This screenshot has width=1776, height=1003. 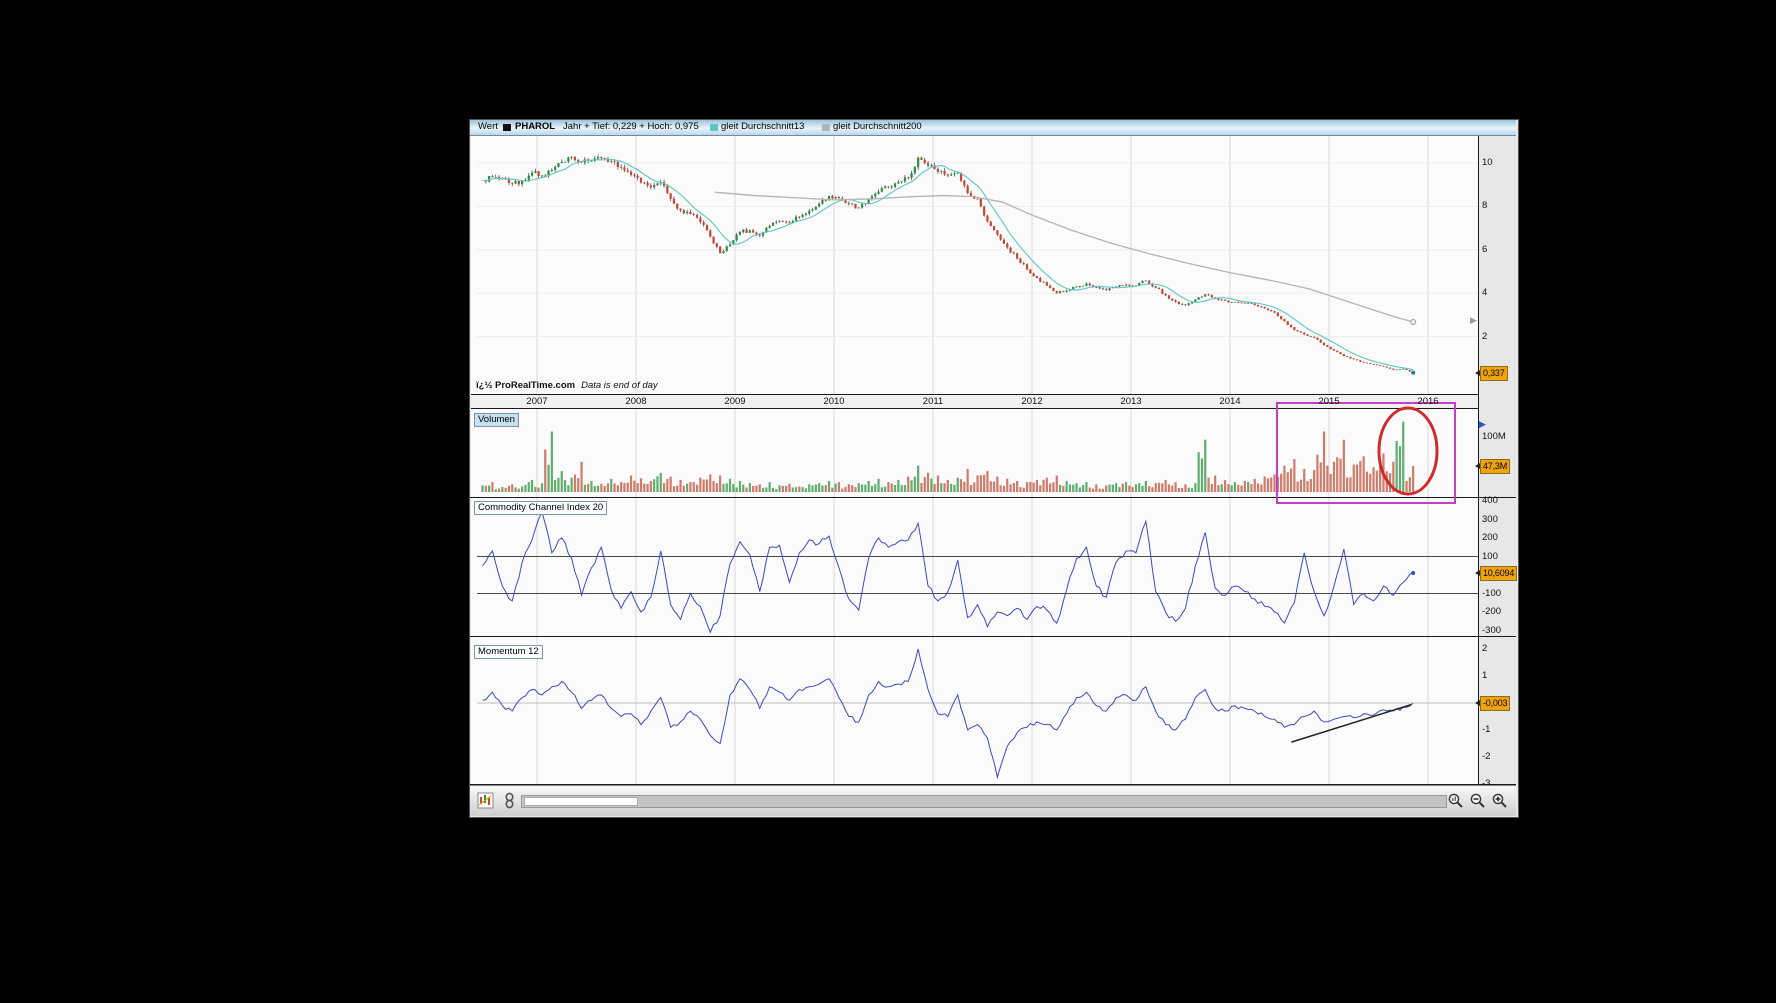 I want to click on scrollbar-thumb, so click(x=581, y=801).